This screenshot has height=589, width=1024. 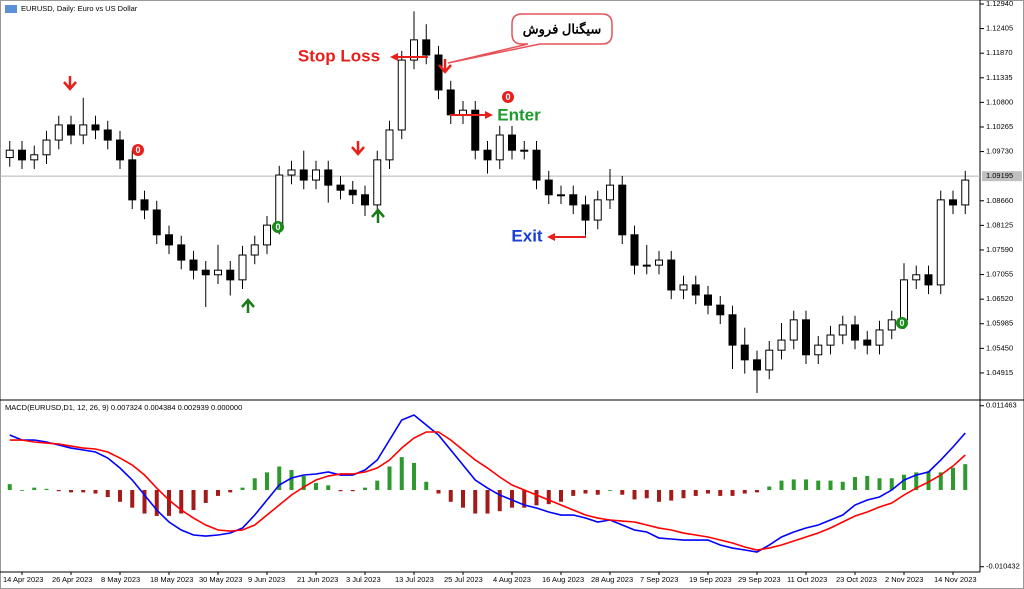 What do you see at coordinates (378, 215) in the screenshot?
I see `buy-arrow` at bounding box center [378, 215].